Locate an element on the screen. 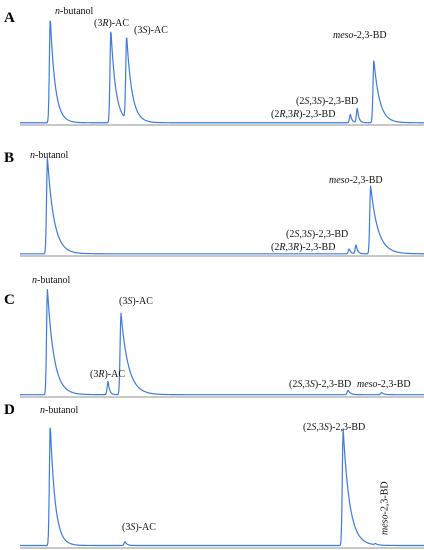 This screenshot has height=550, width=424. panel-letter: C is located at coordinates (9, 300).